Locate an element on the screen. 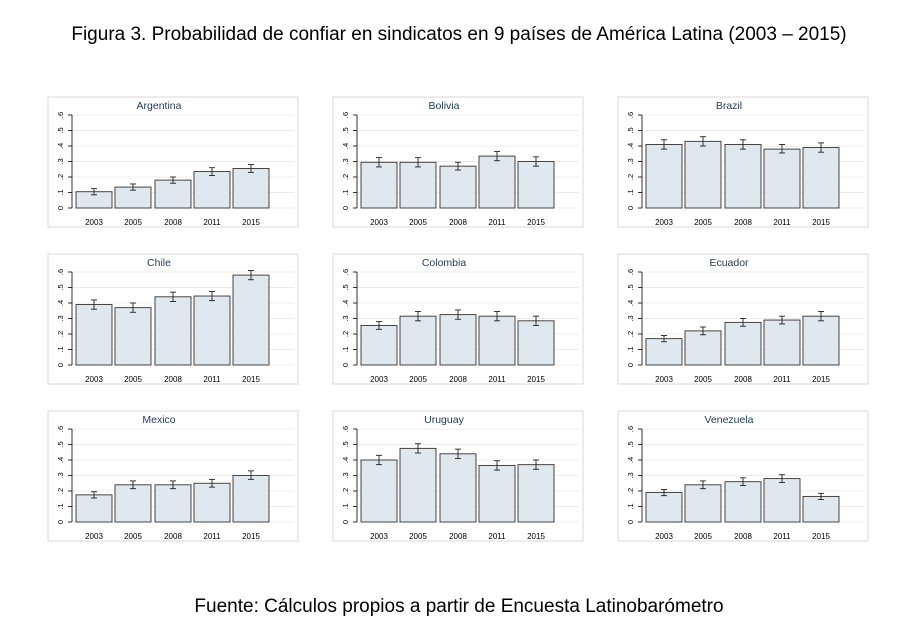 Image resolution: width=918 pixels, height=638 pixels. panel-title: Mexico is located at coordinates (158, 420).